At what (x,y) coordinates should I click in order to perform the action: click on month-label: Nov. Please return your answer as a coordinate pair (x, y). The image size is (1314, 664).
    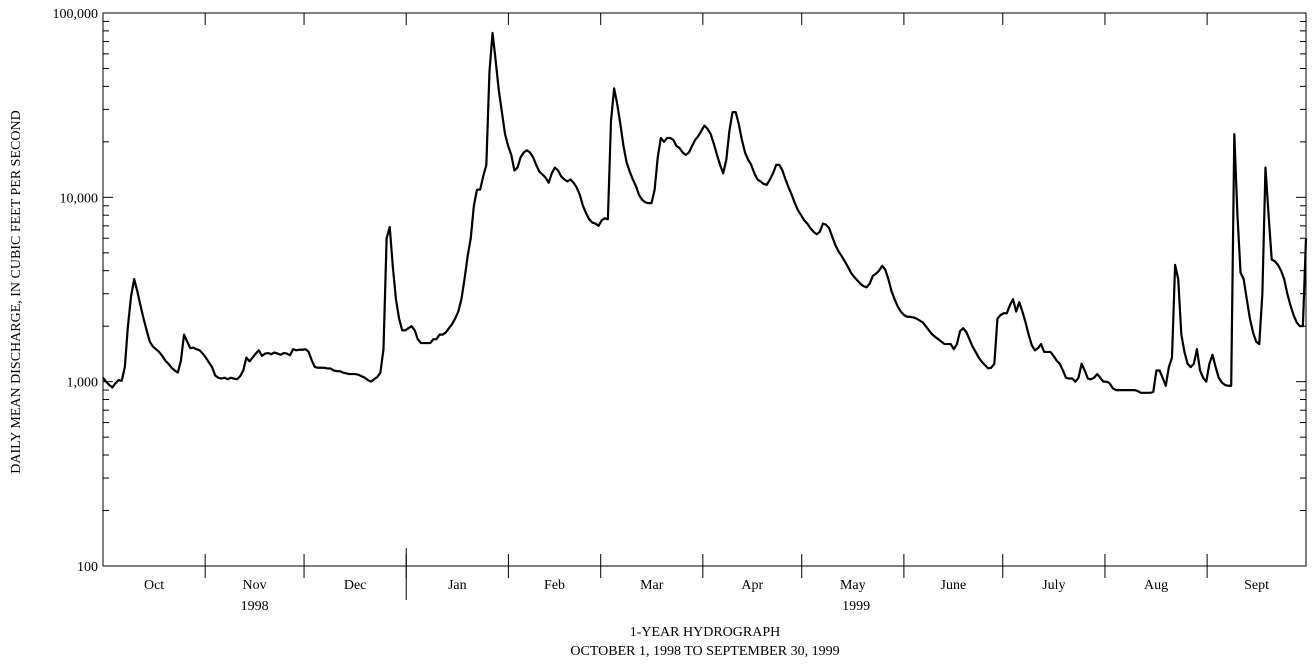
    Looking at the image, I should click on (255, 585).